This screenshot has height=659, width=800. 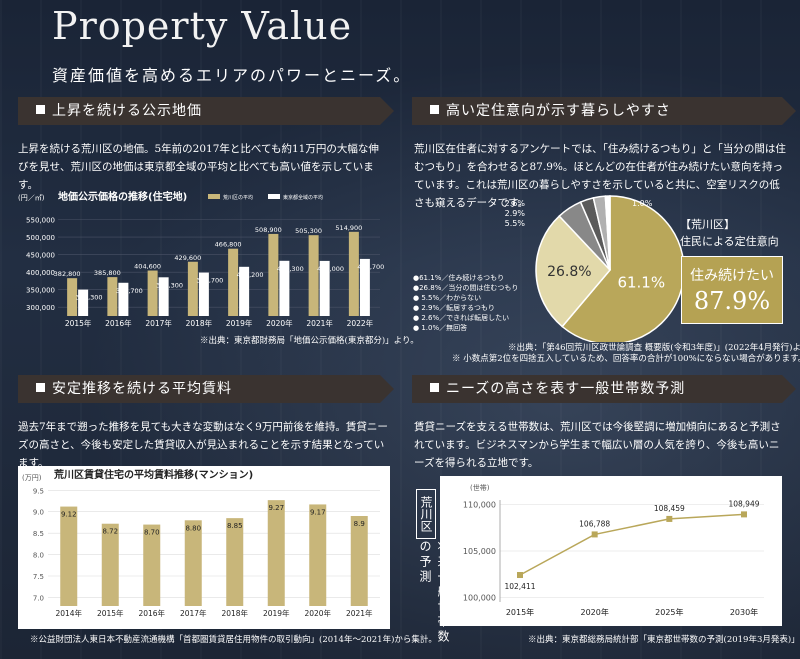 I want to click on chart1-bar-label: 415,200, so click(x=250, y=275).